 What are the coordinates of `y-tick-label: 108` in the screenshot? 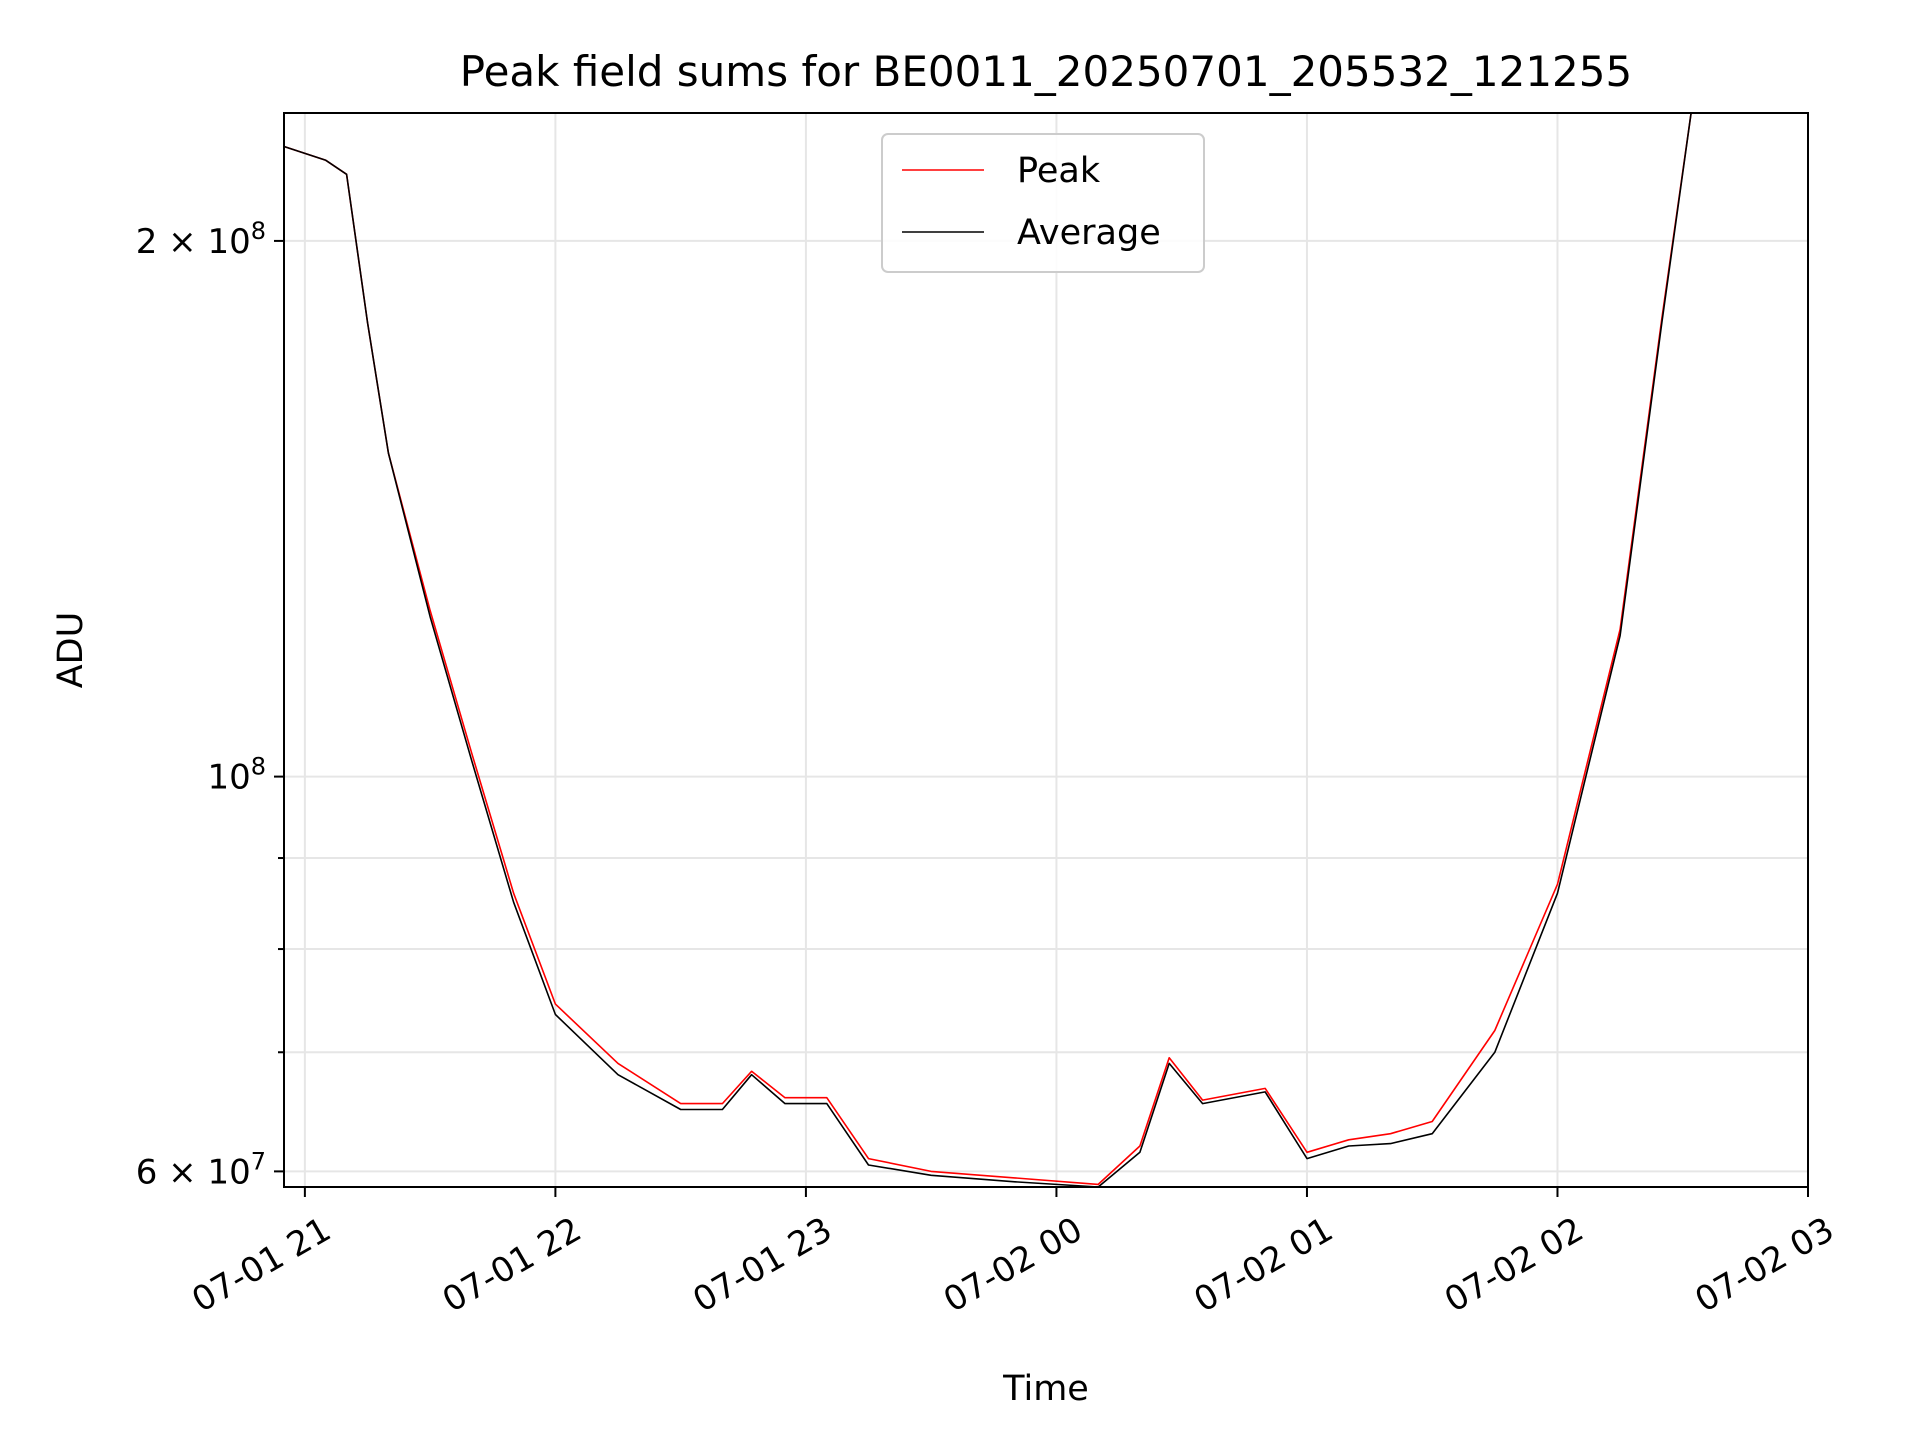 It's located at (236, 775).